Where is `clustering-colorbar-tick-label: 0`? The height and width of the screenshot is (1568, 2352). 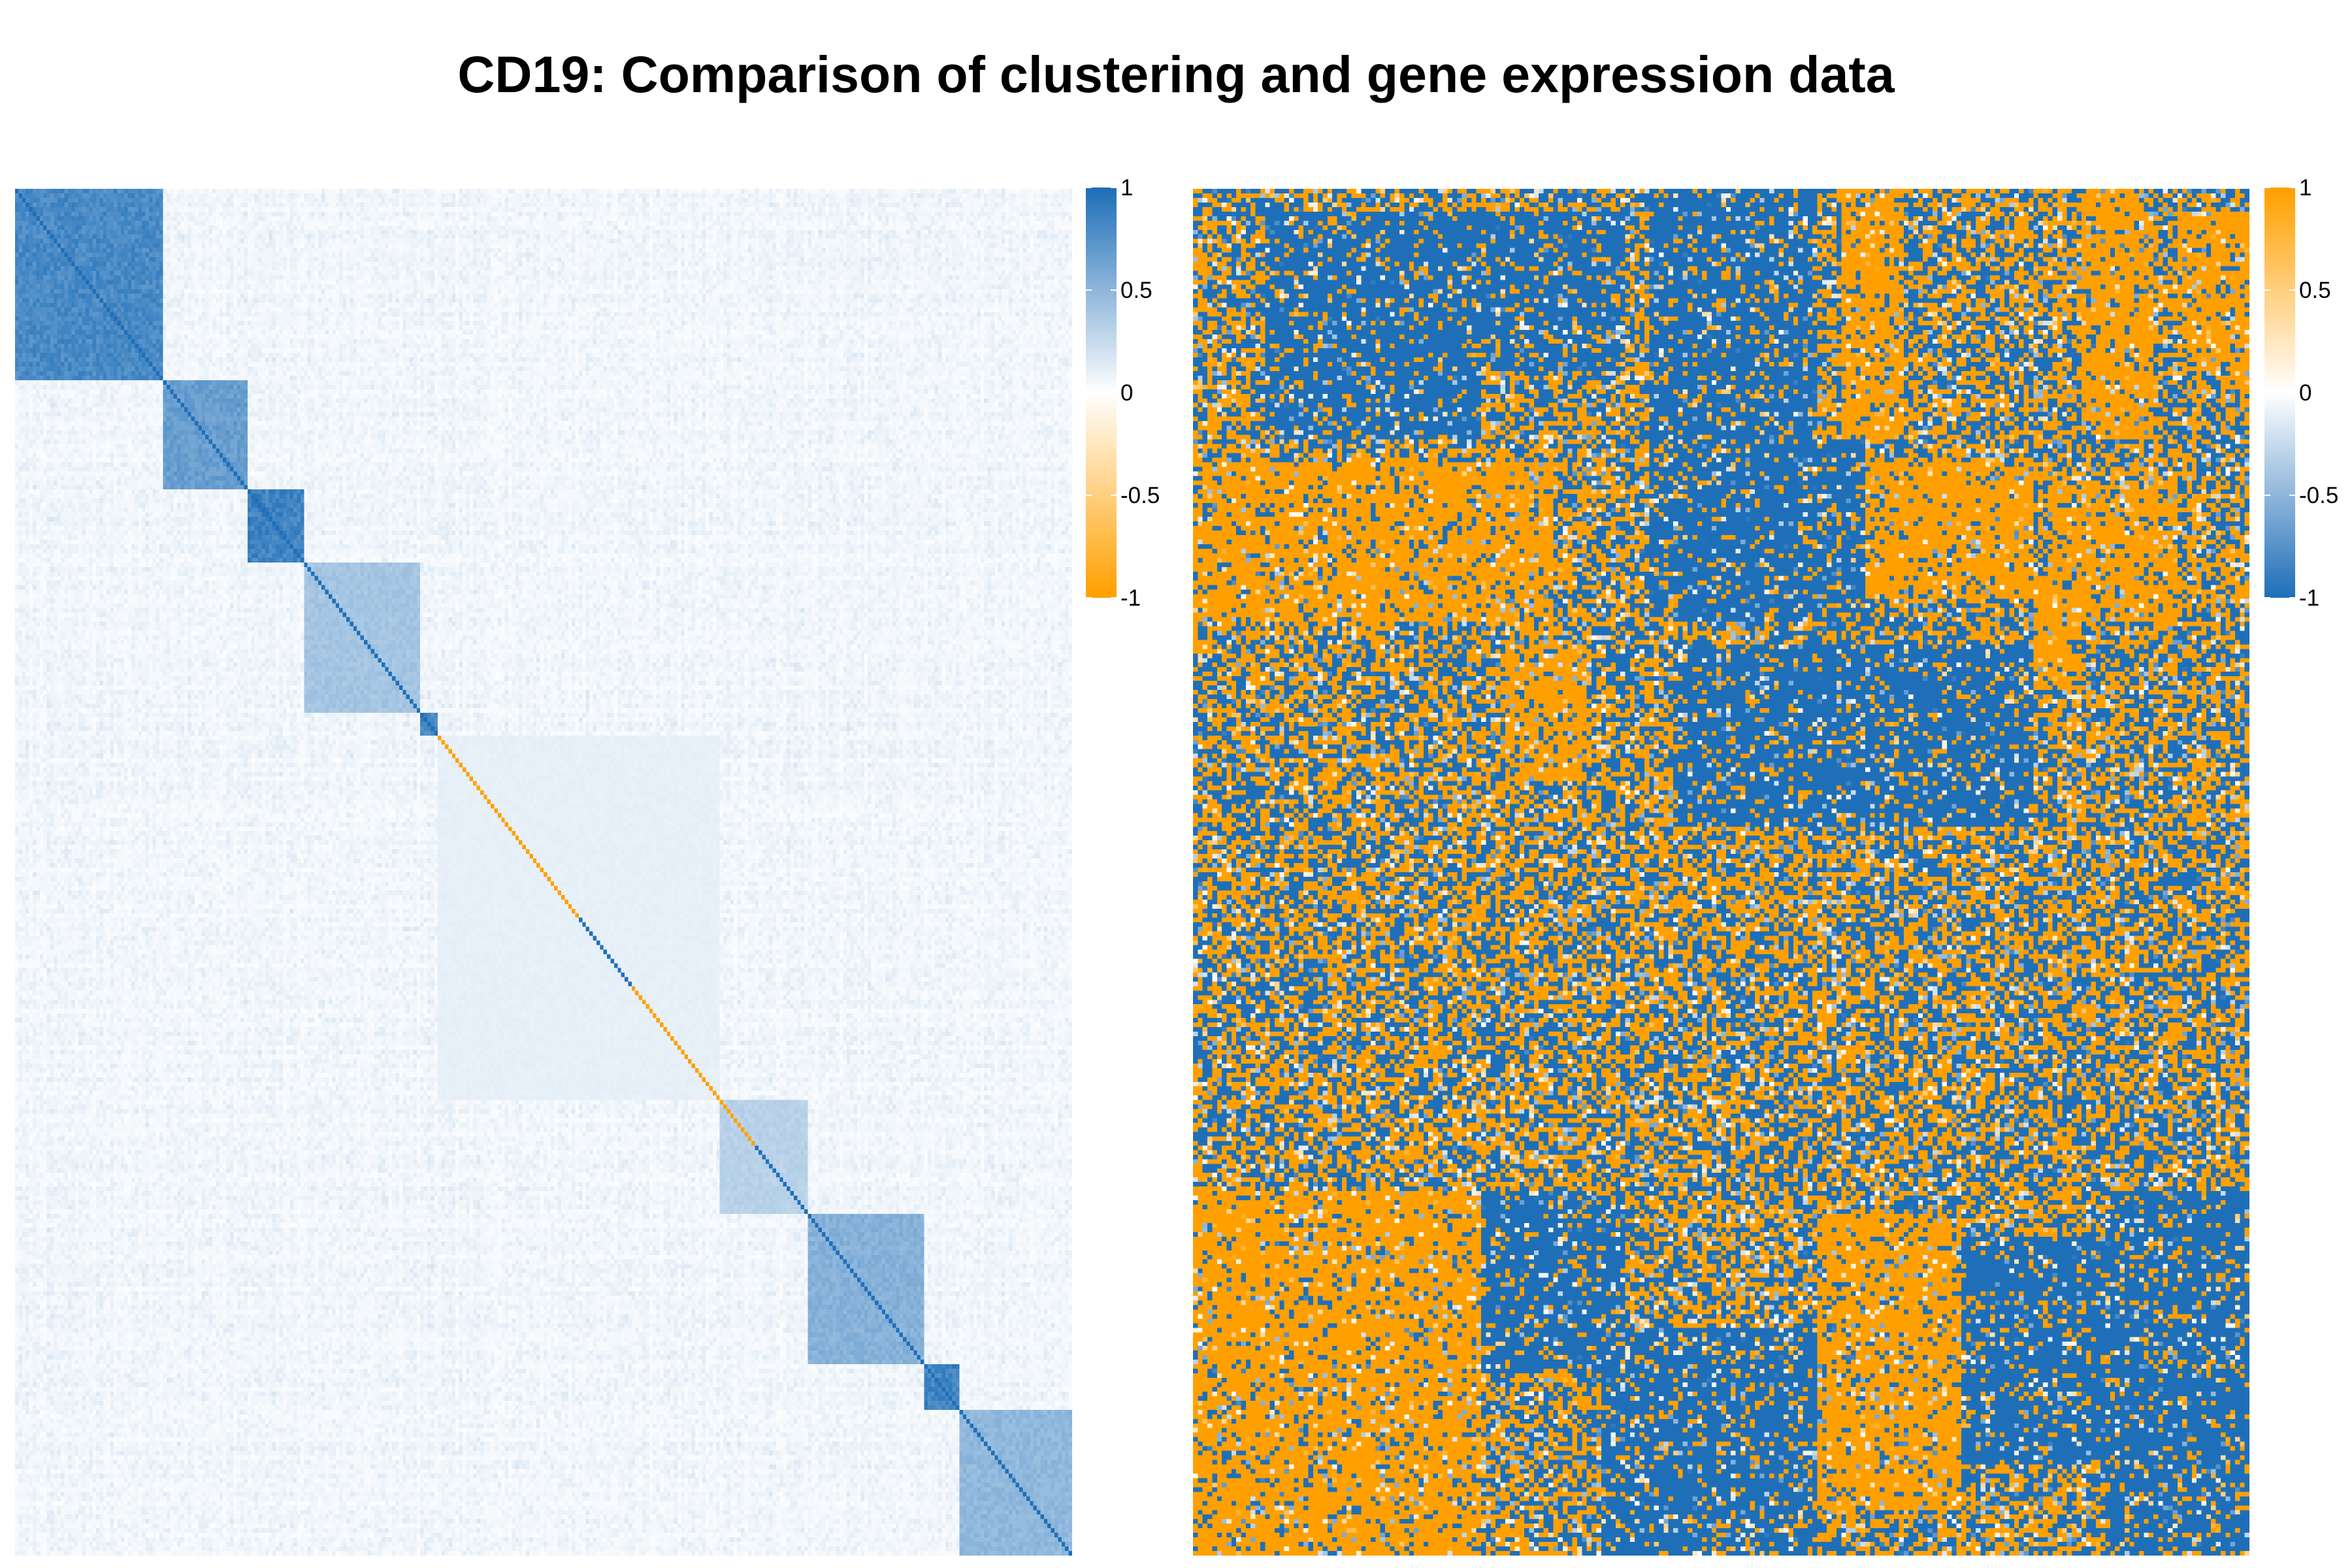
clustering-colorbar-tick-label: 0 is located at coordinates (1127, 393).